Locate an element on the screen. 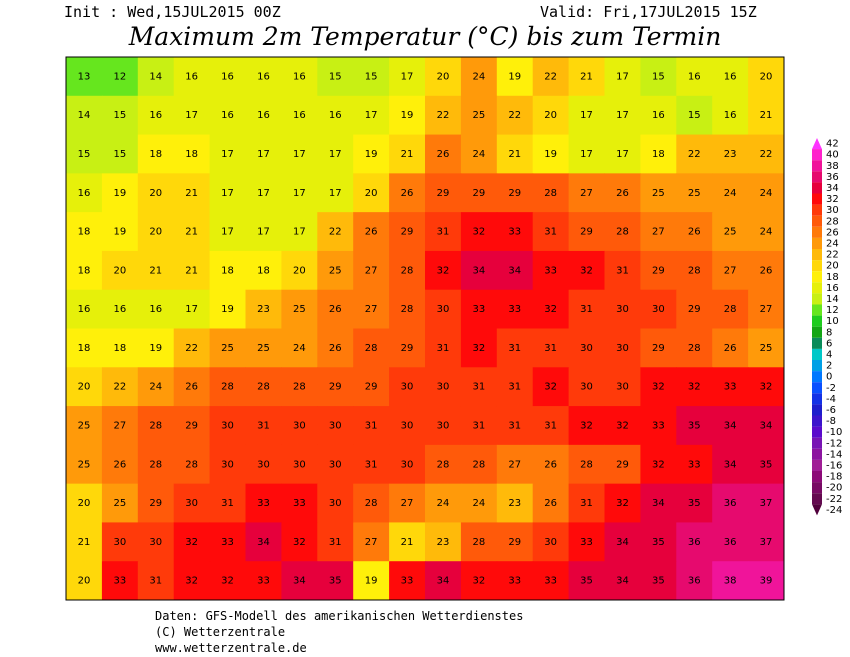  temperature-label: 34 is located at coordinates (263, 542).